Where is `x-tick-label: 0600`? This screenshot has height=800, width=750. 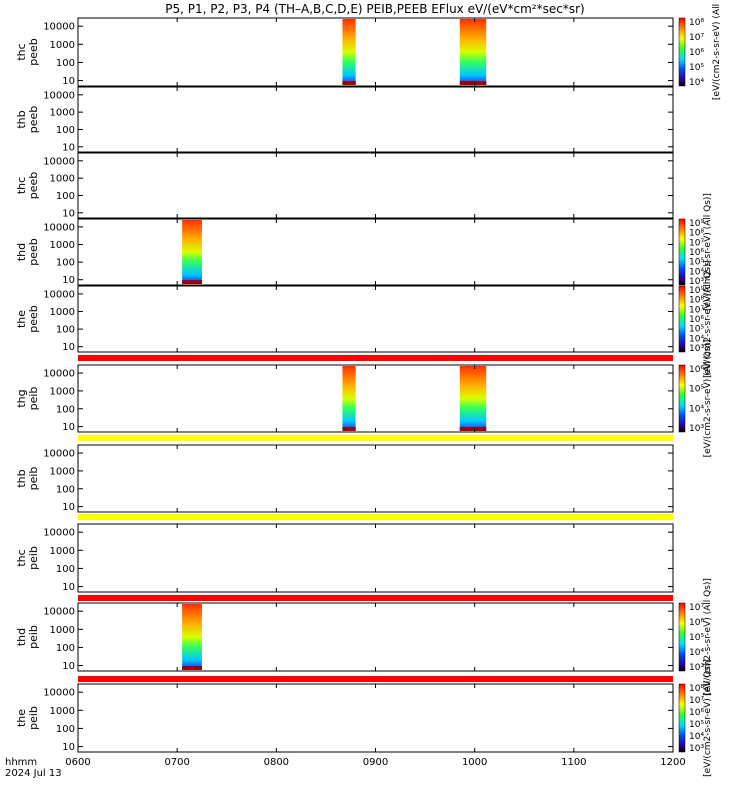
x-tick-label: 0600 is located at coordinates (77, 762).